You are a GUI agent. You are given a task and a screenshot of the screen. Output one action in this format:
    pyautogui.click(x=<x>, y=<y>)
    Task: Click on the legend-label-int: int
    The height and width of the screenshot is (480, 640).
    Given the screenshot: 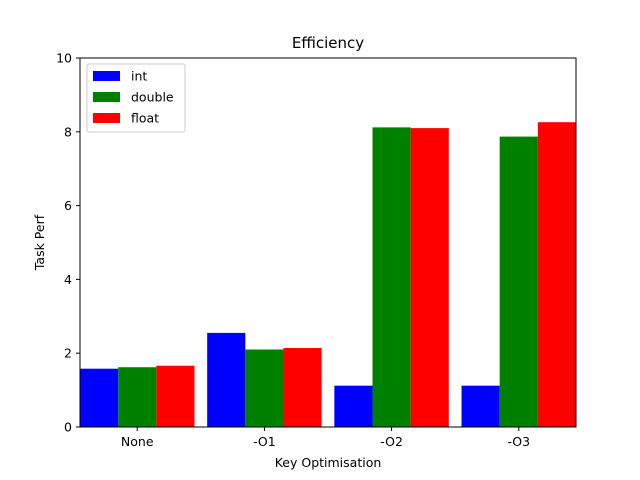 What is the action you would take?
    pyautogui.click(x=139, y=76)
    